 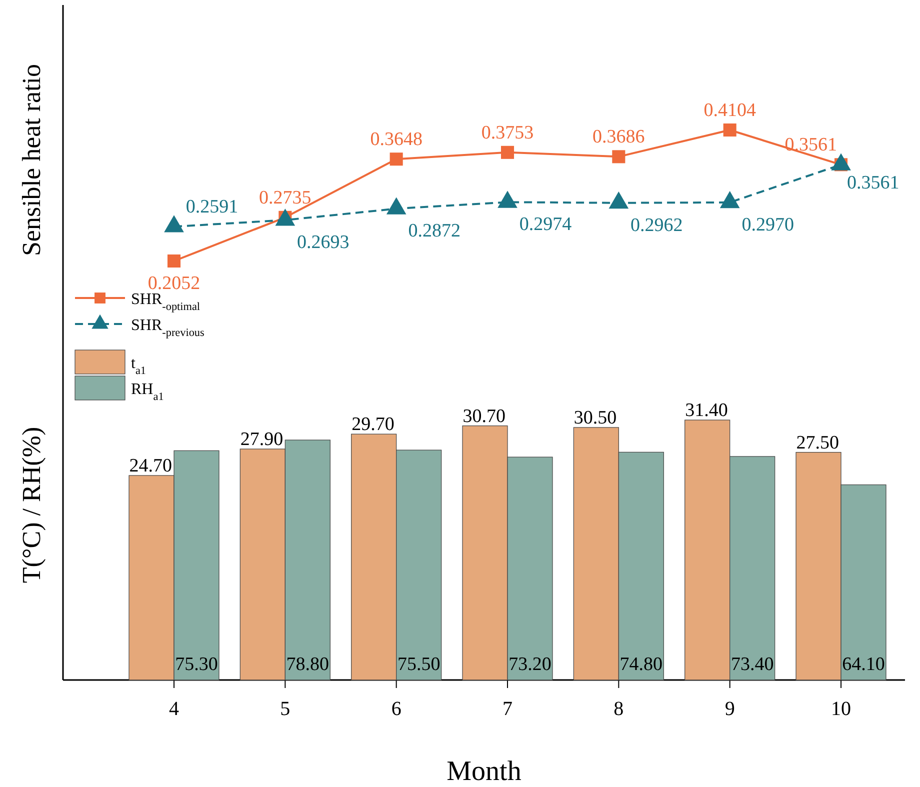 I want to click on data-label: 74.80, so click(x=641, y=664).